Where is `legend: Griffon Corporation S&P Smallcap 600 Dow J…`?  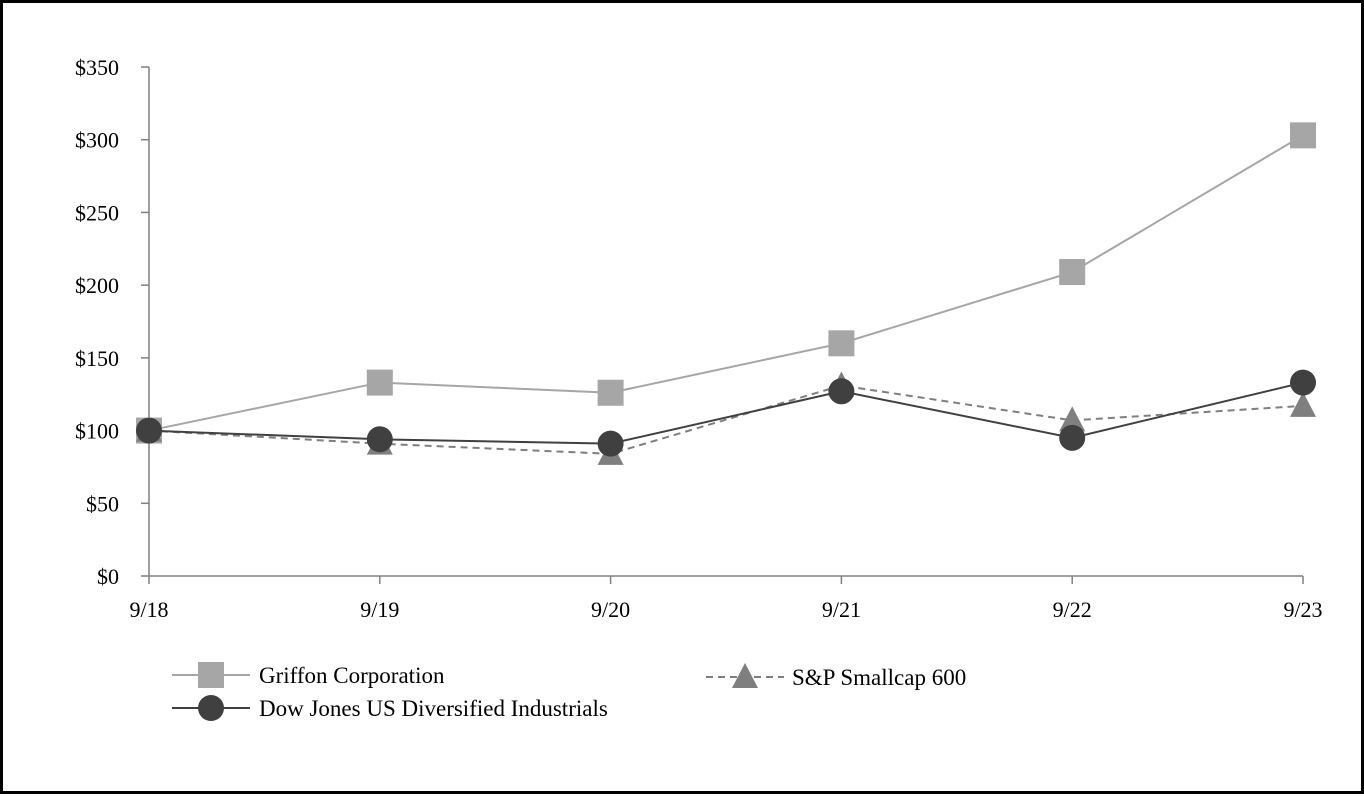 legend: Griffon Corporation S&P Smallcap 600 Dow J… is located at coordinates (569, 691).